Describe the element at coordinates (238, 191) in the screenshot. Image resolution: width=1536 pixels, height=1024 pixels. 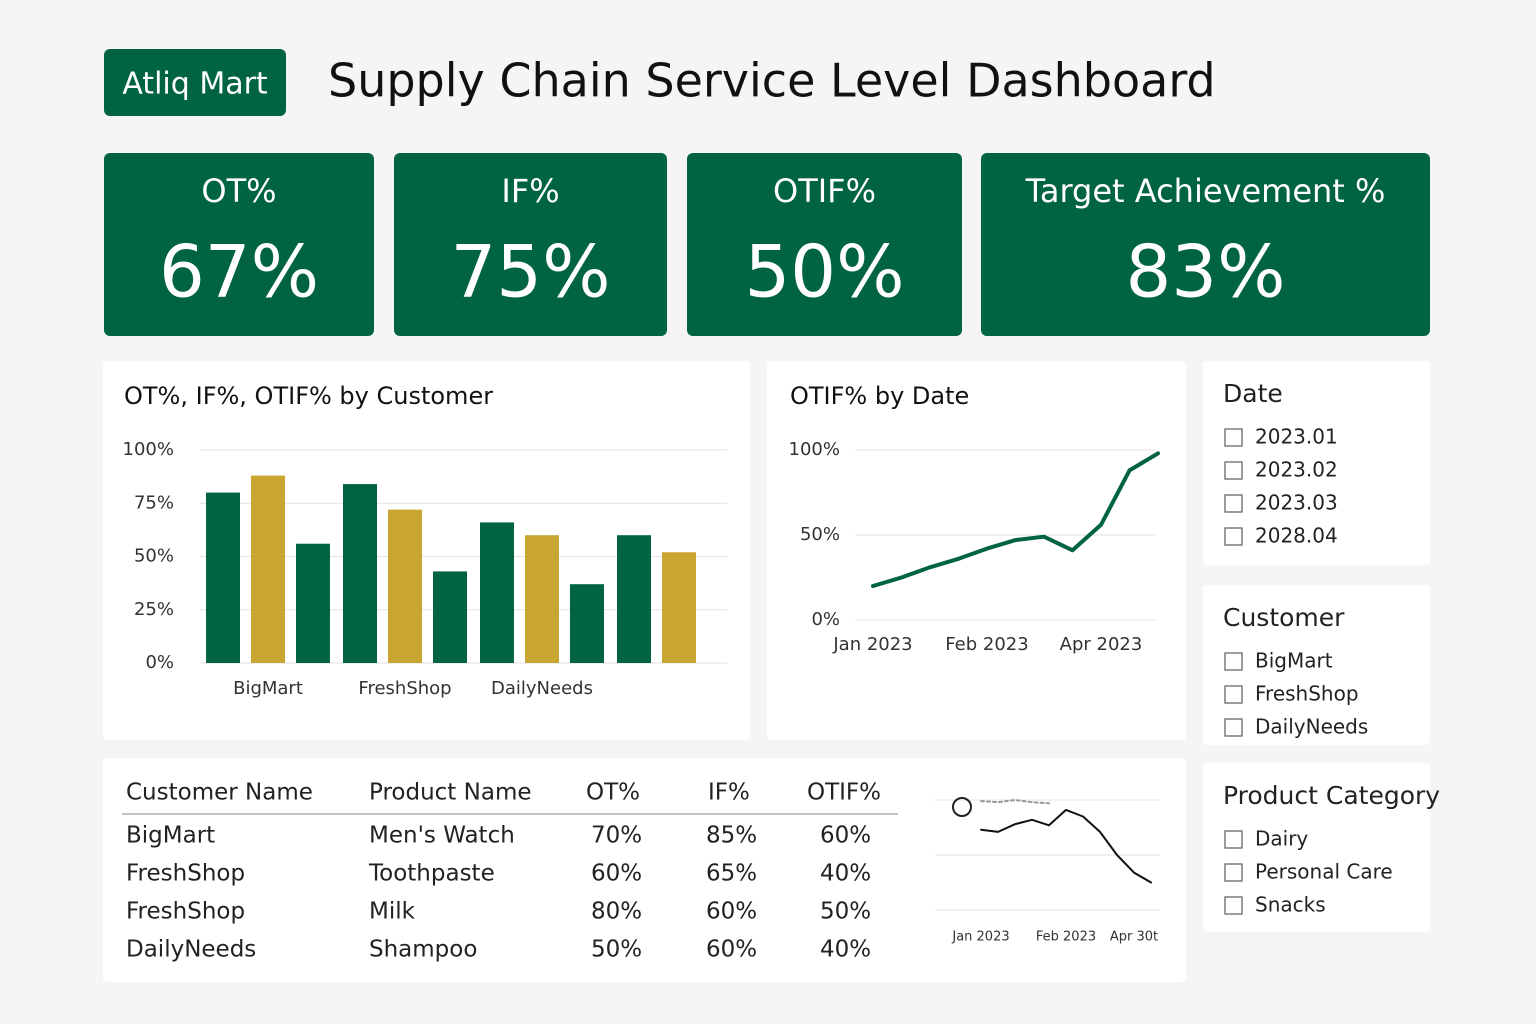
I see `kpi-label: OT%` at that location.